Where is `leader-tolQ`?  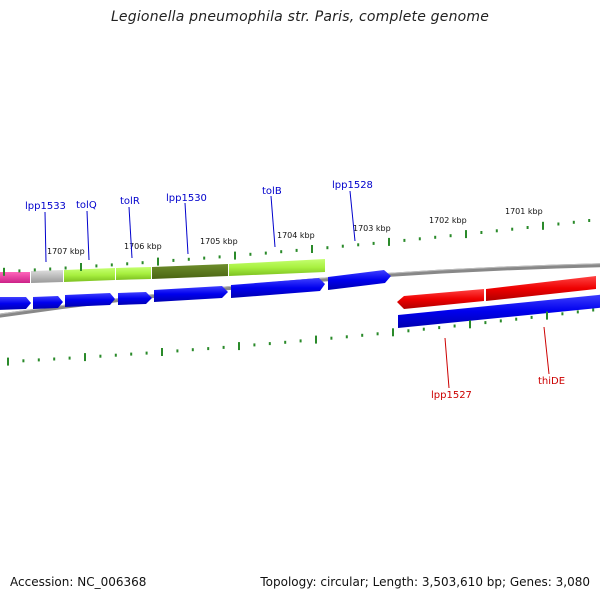 leader-tolQ is located at coordinates (88, 235).